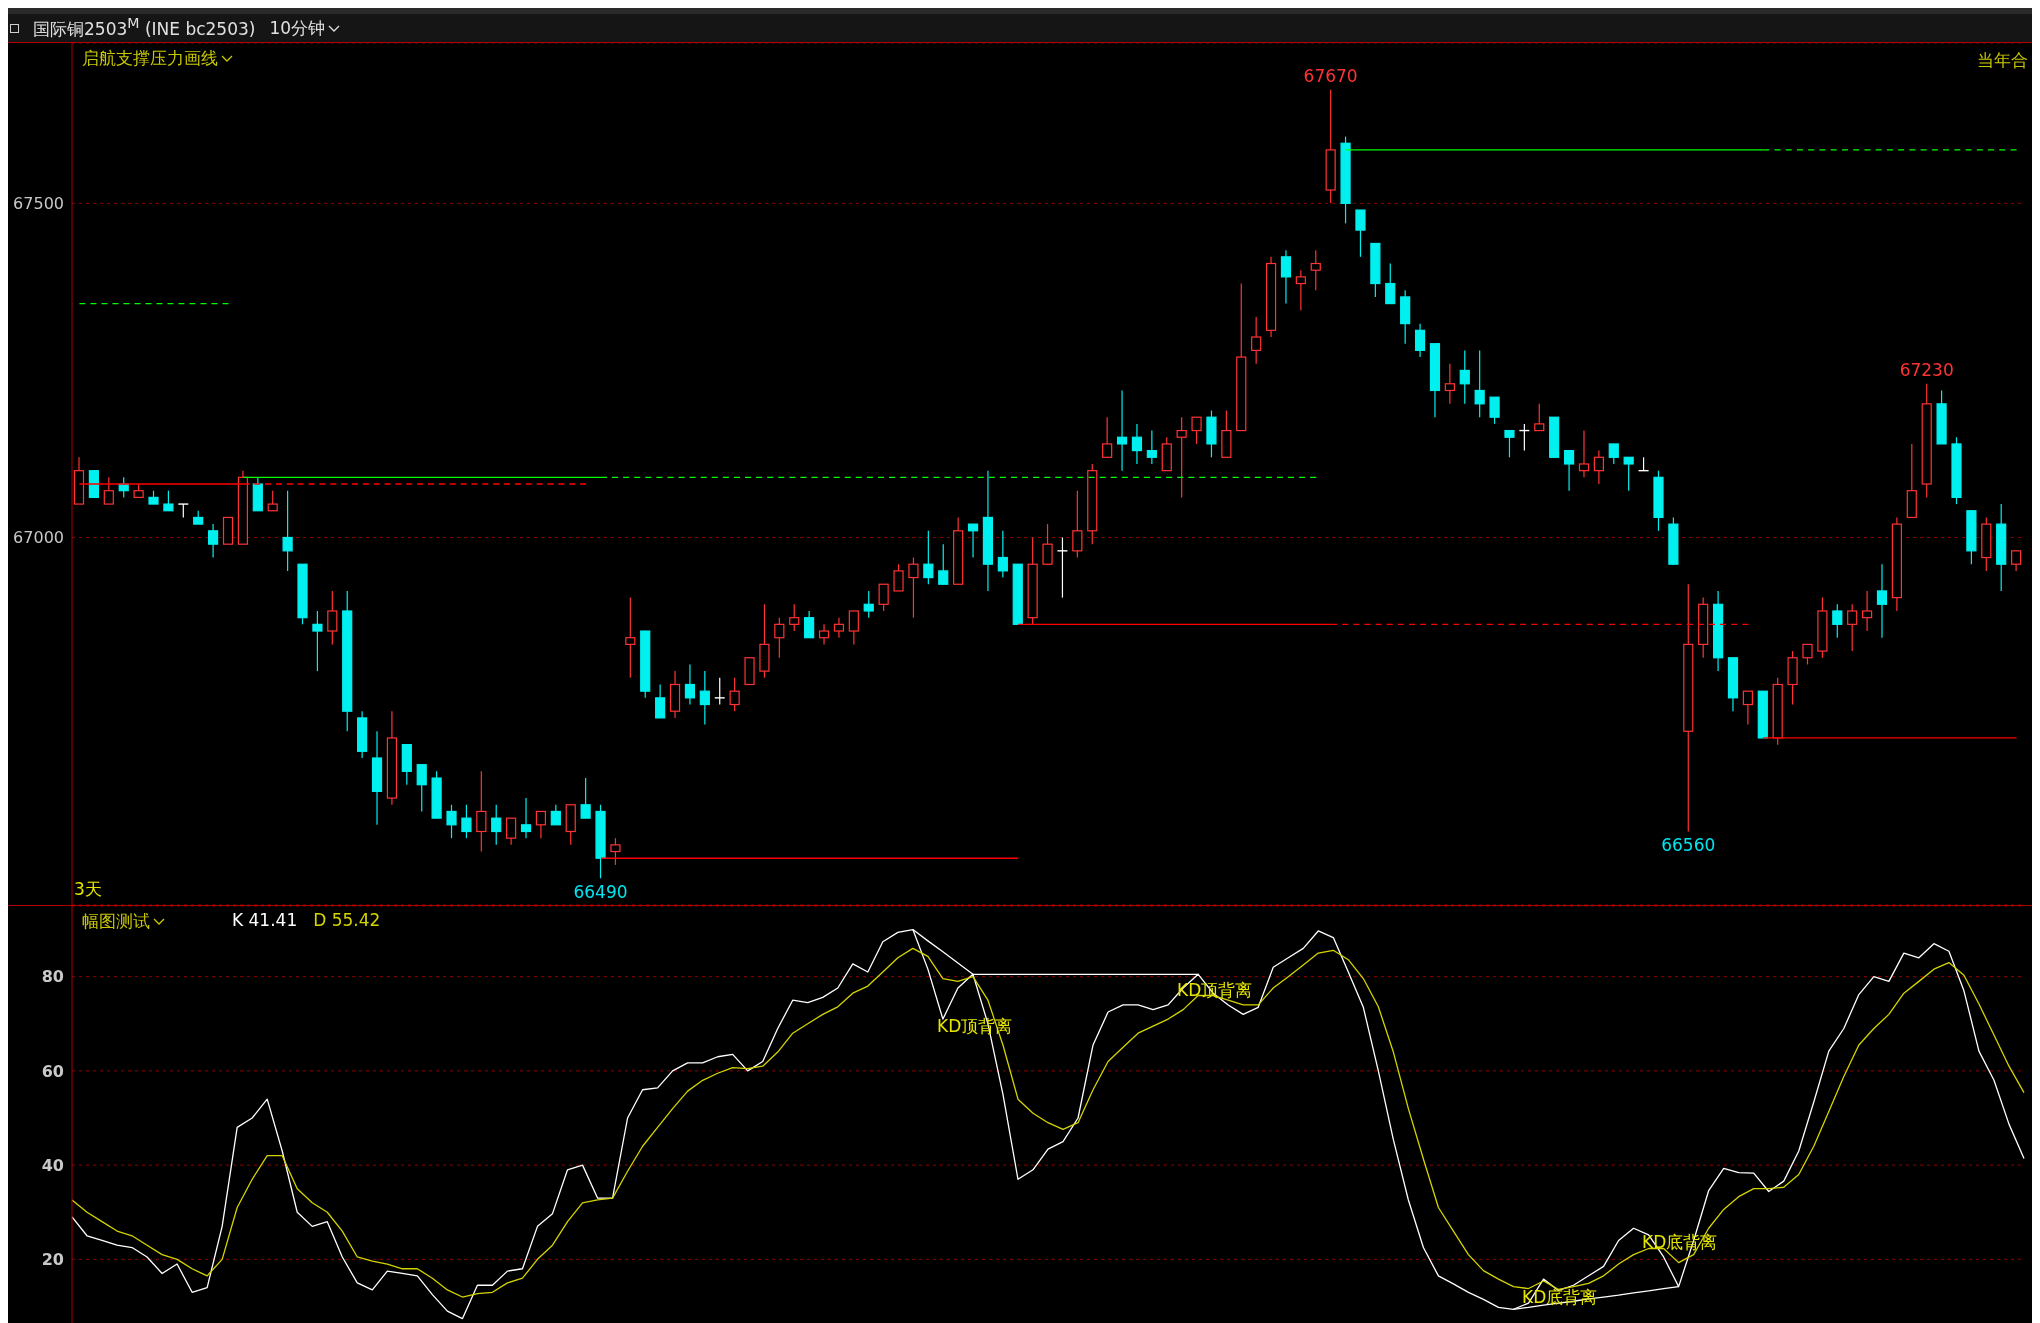 The height and width of the screenshot is (1323, 2040). Describe the element at coordinates (88, 889) in the screenshot. I see `annotation: 3天` at that location.